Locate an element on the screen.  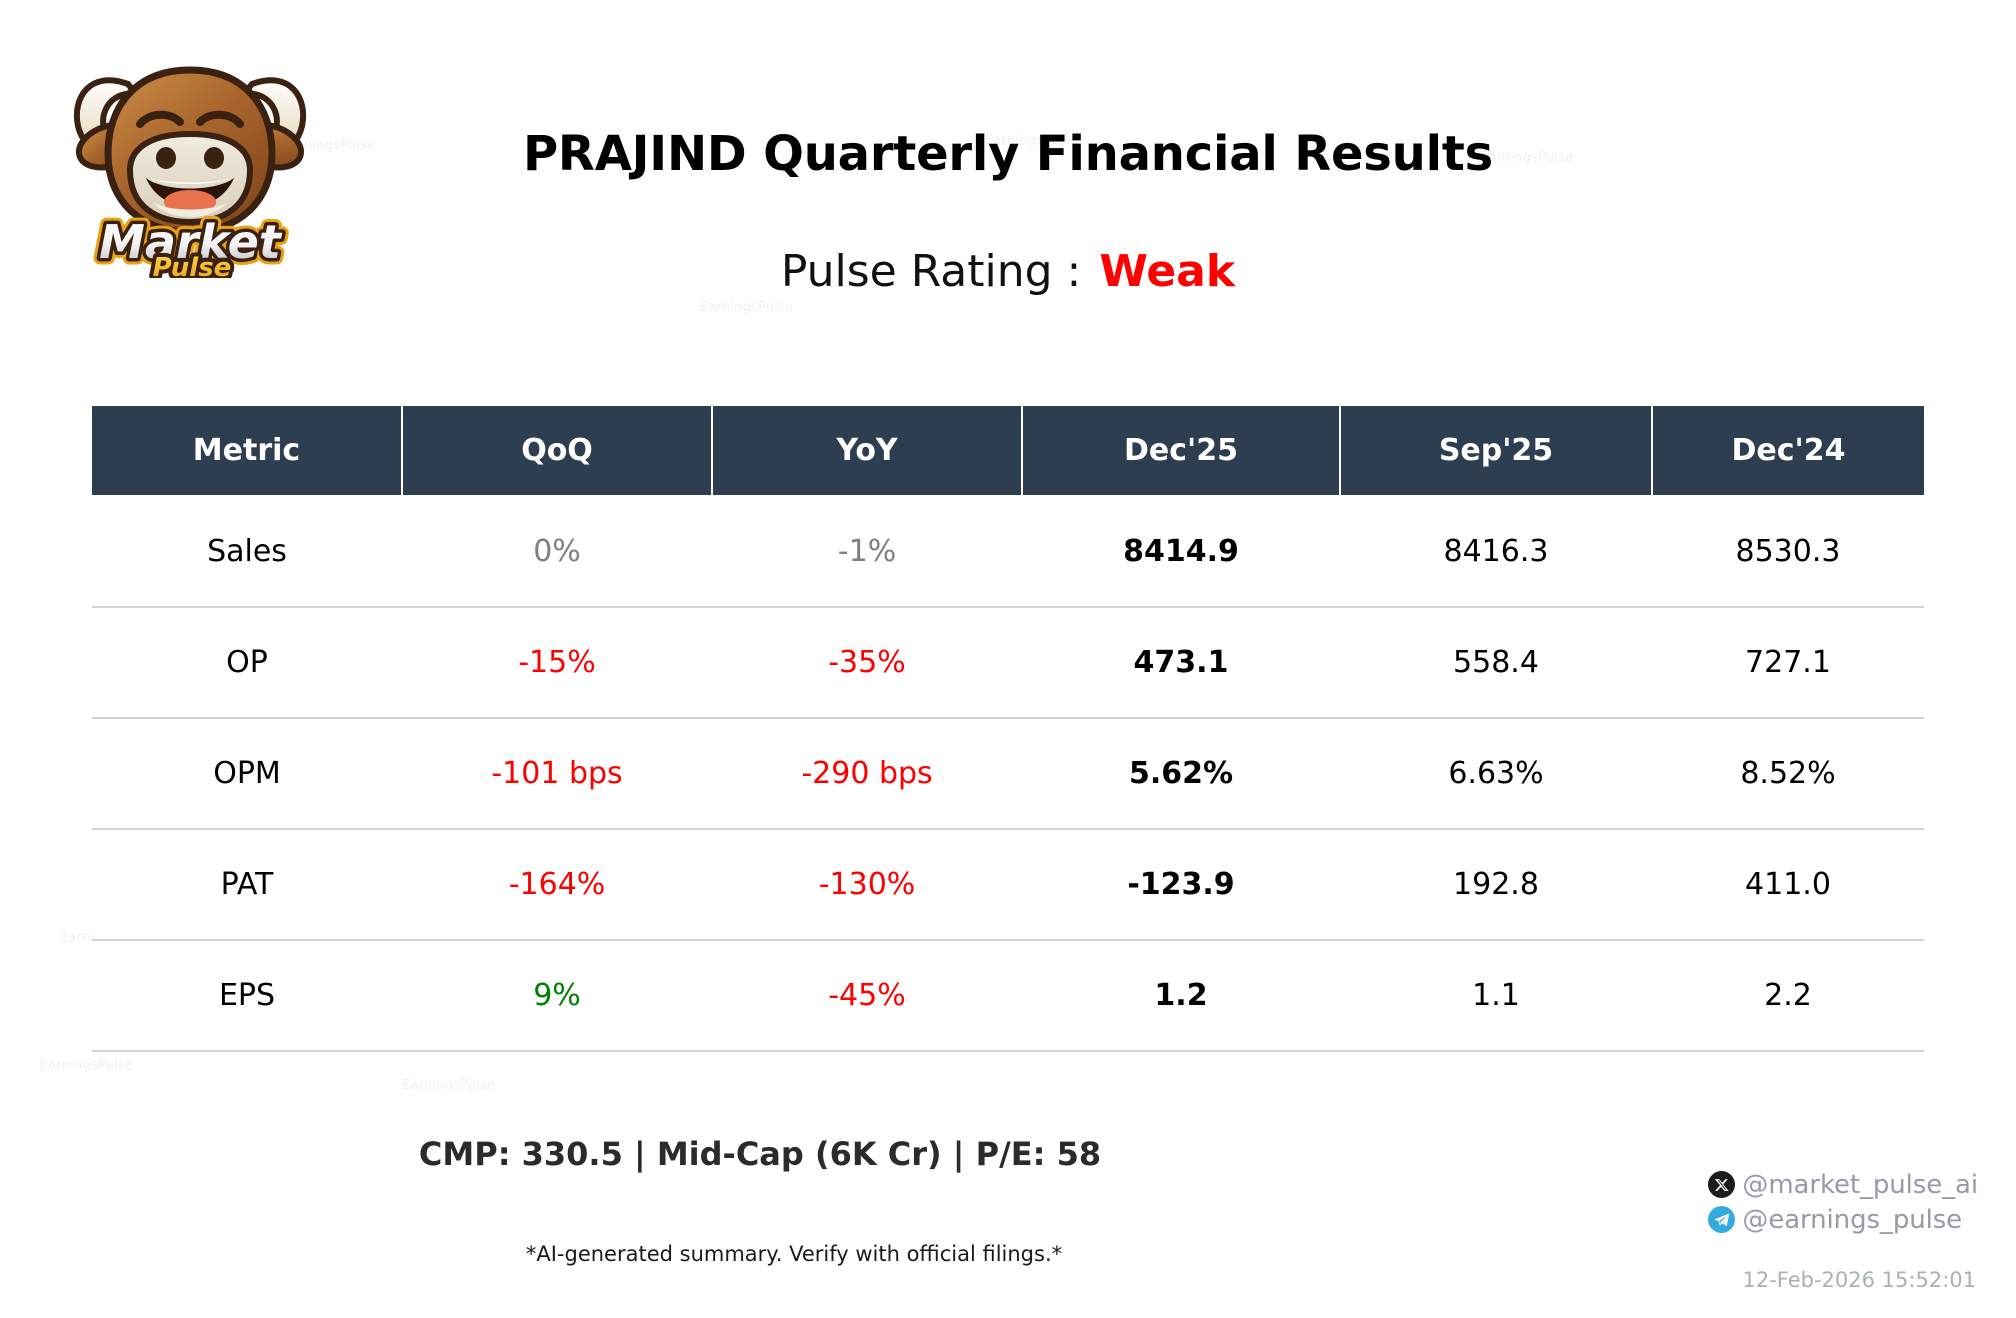
table-row: OP -15% -35% 473.1 558.4 727.1 is located at coordinates (1008, 663).